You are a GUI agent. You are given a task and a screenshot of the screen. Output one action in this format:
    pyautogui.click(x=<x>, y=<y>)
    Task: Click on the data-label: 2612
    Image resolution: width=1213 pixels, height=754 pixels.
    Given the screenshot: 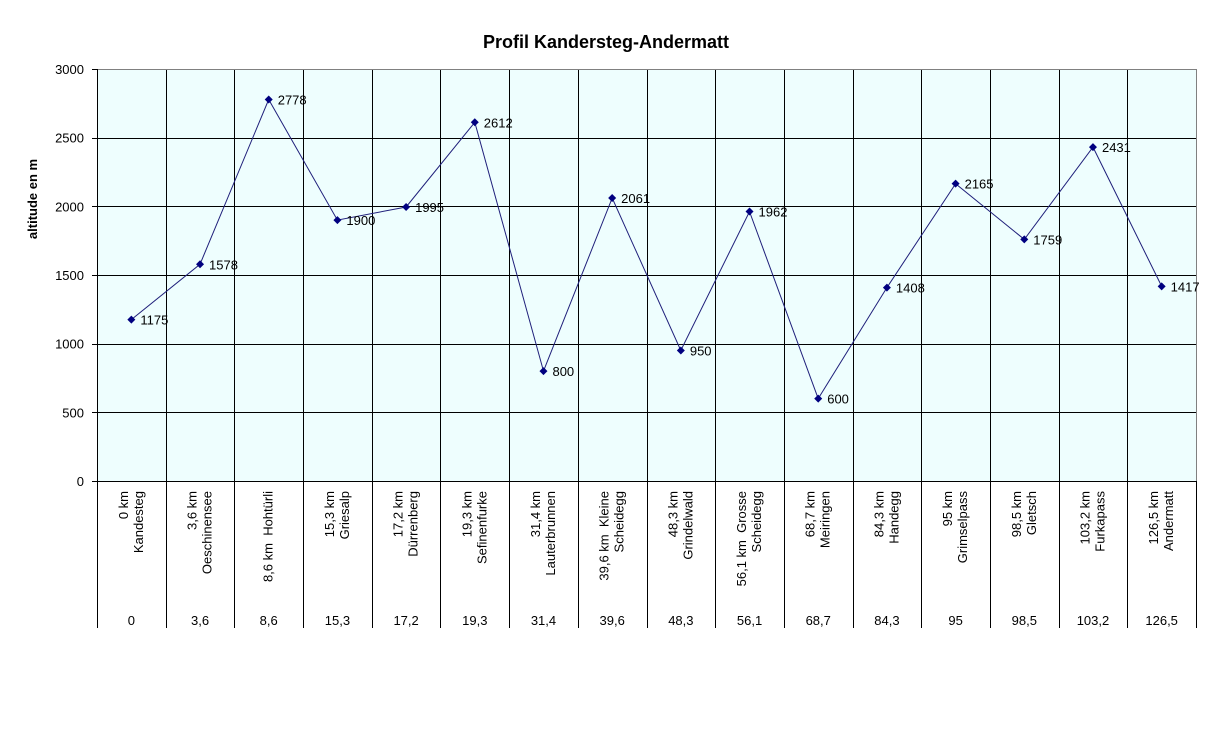 What is the action you would take?
    pyautogui.click(x=498, y=122)
    